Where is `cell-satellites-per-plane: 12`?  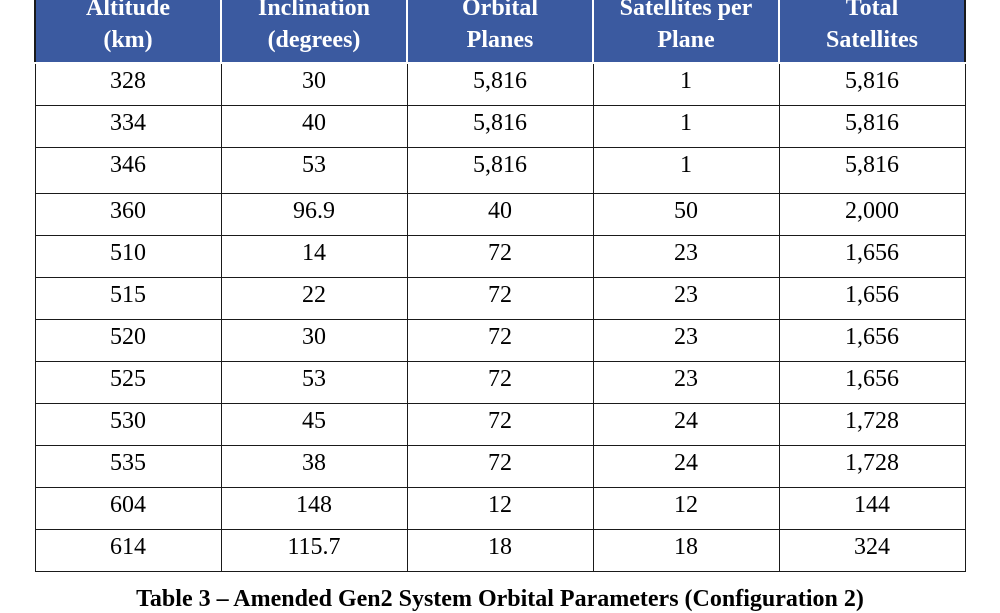
cell-satellites-per-plane: 12 is located at coordinates (686, 508).